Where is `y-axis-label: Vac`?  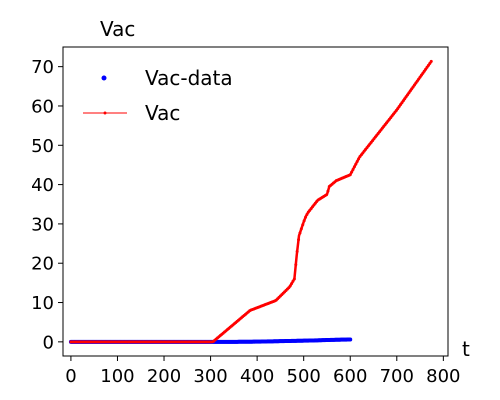
y-axis-label: Vac is located at coordinates (117, 29).